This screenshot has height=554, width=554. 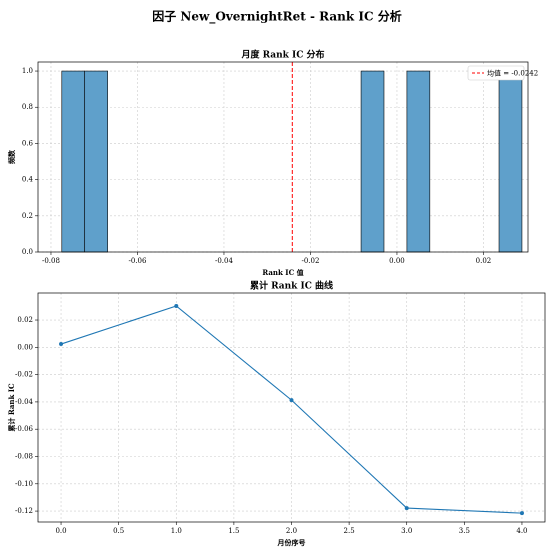 What do you see at coordinates (28, 180) in the screenshot?
I see `y-tick-label: 0.4` at bounding box center [28, 180].